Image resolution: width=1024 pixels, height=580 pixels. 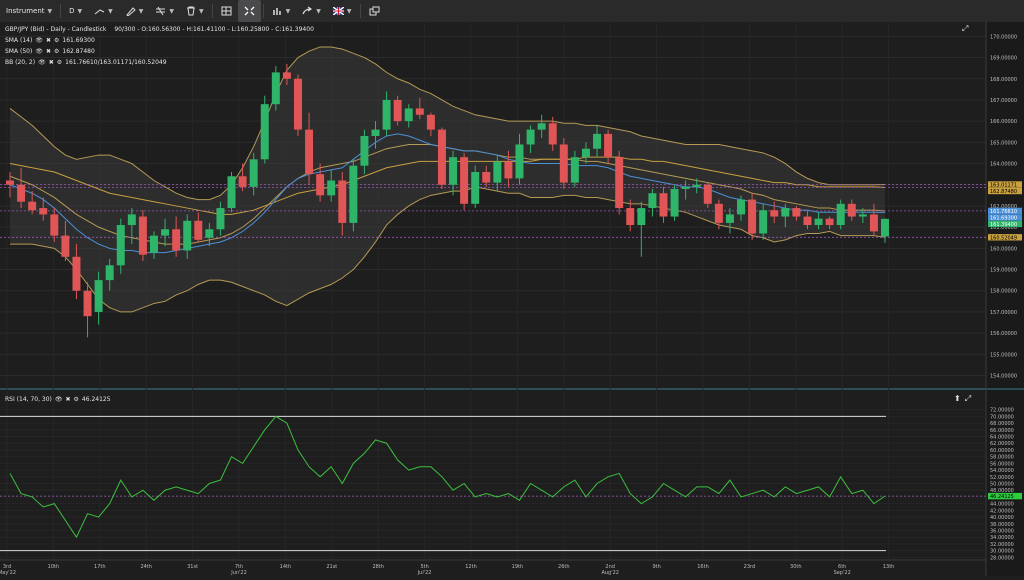 I want to click on share-dropdown: ▼, so click(x=311, y=11).